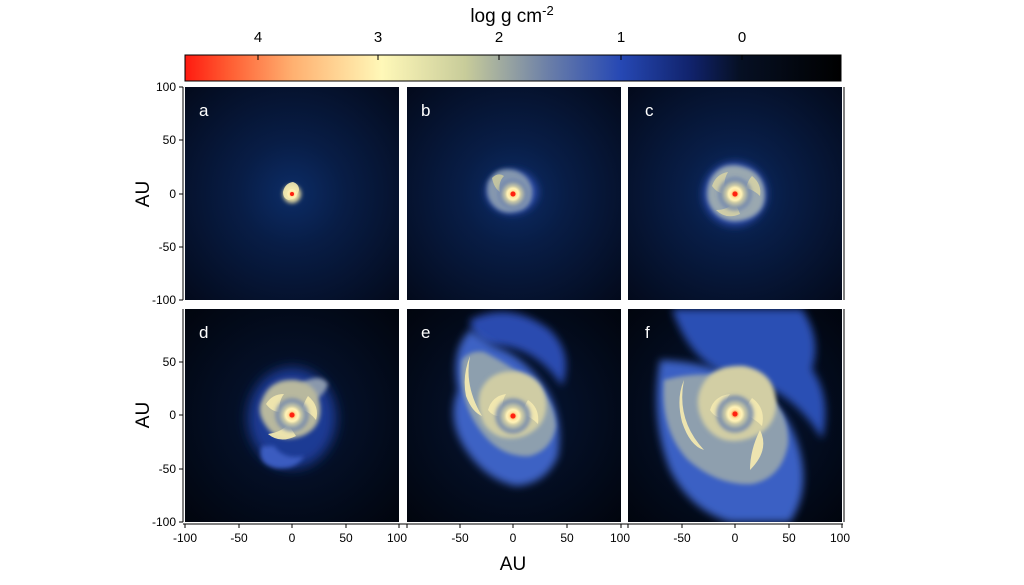 The height and width of the screenshot is (585, 1024). What do you see at coordinates (168, 247) in the screenshot?
I see `y-tick-top-m50: -50` at bounding box center [168, 247].